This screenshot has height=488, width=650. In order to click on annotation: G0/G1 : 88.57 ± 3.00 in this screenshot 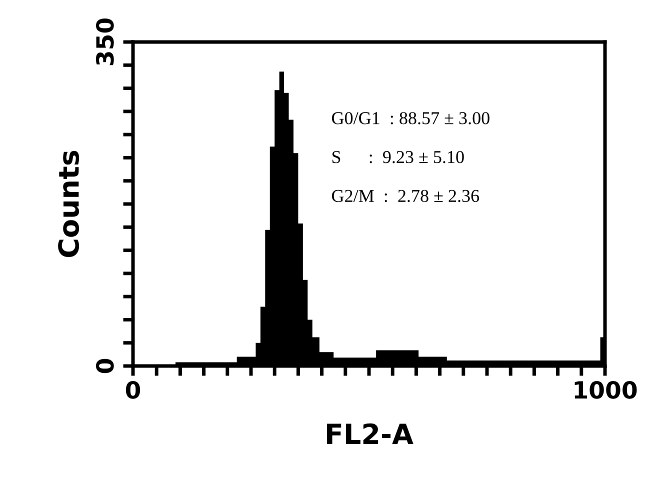, I will do `click(411, 118)`.